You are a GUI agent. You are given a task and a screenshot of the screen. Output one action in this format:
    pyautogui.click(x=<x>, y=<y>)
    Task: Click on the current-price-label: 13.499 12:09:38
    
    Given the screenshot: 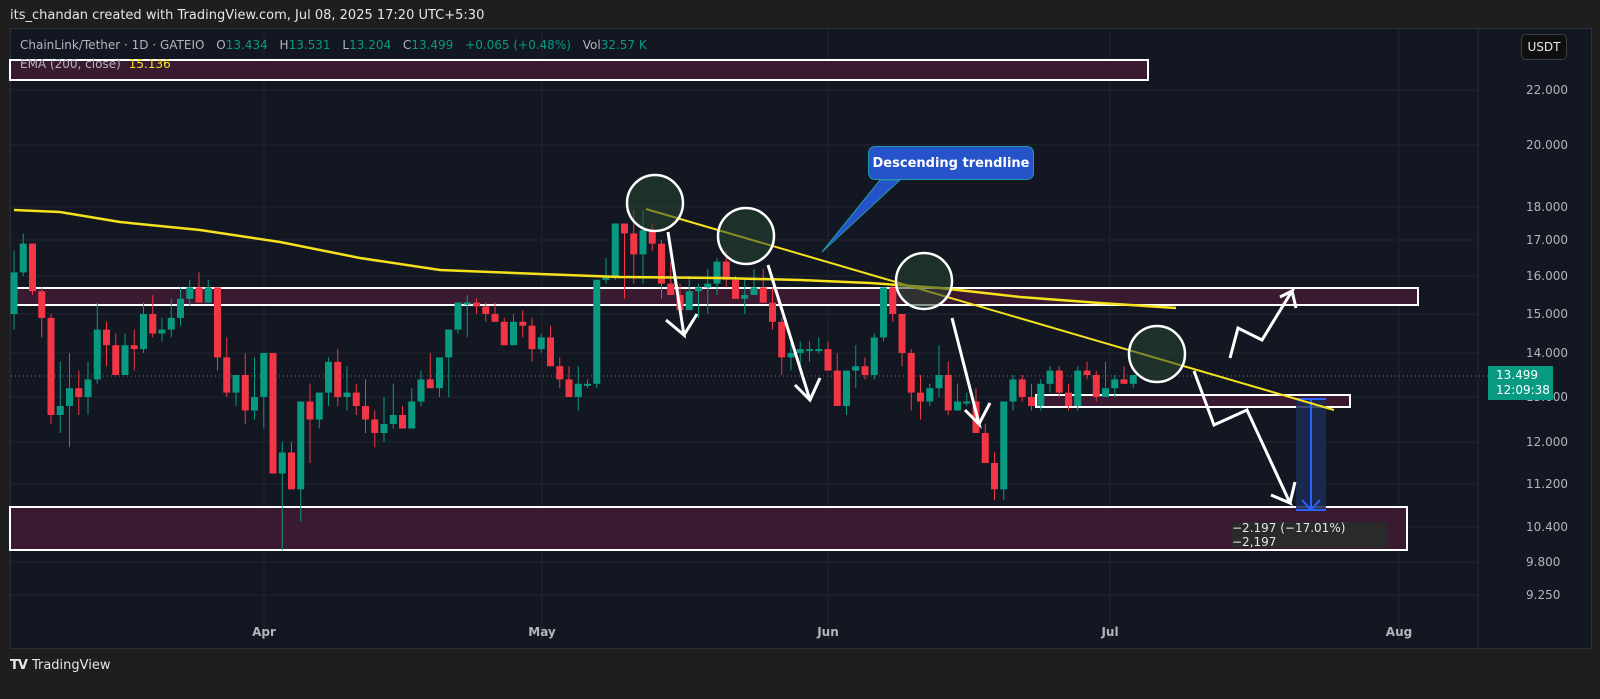 What is the action you would take?
    pyautogui.click(x=1520, y=383)
    